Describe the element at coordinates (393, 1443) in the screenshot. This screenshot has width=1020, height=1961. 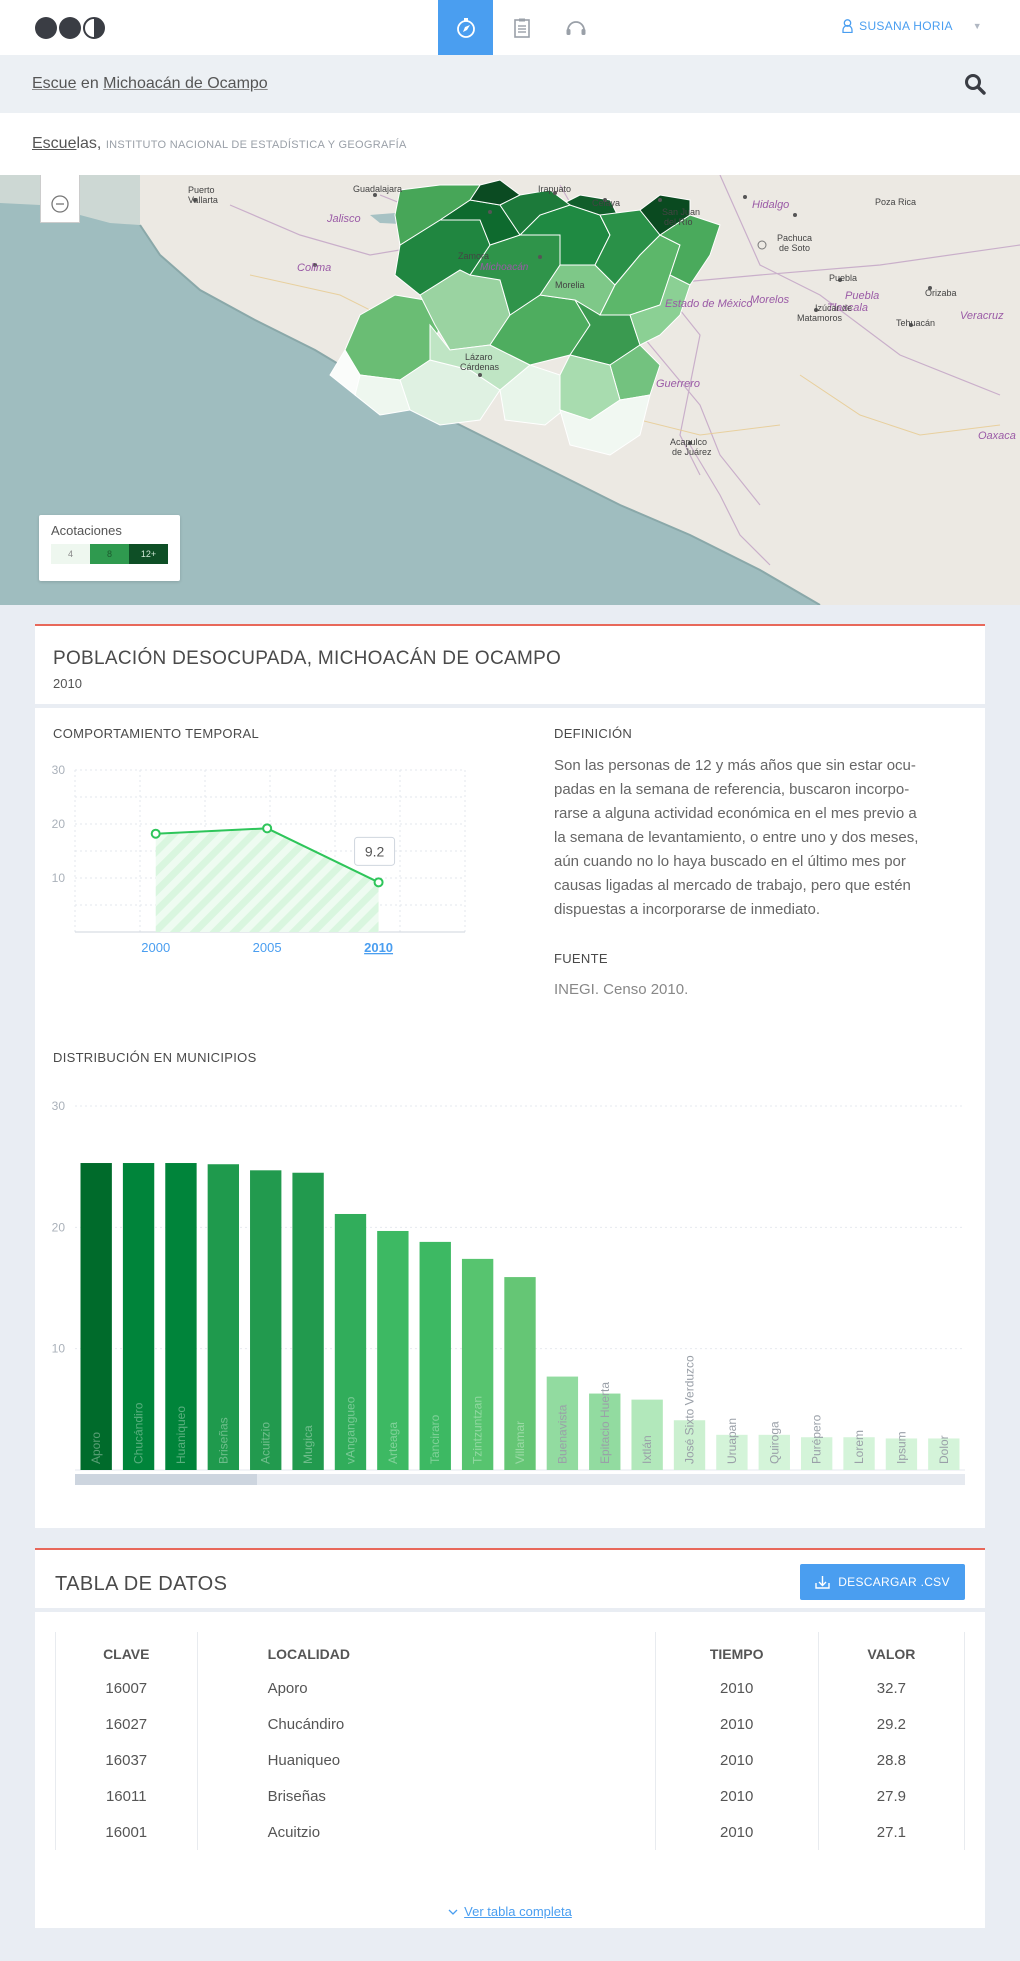
I see `bar-category-label: Arteaga` at that location.